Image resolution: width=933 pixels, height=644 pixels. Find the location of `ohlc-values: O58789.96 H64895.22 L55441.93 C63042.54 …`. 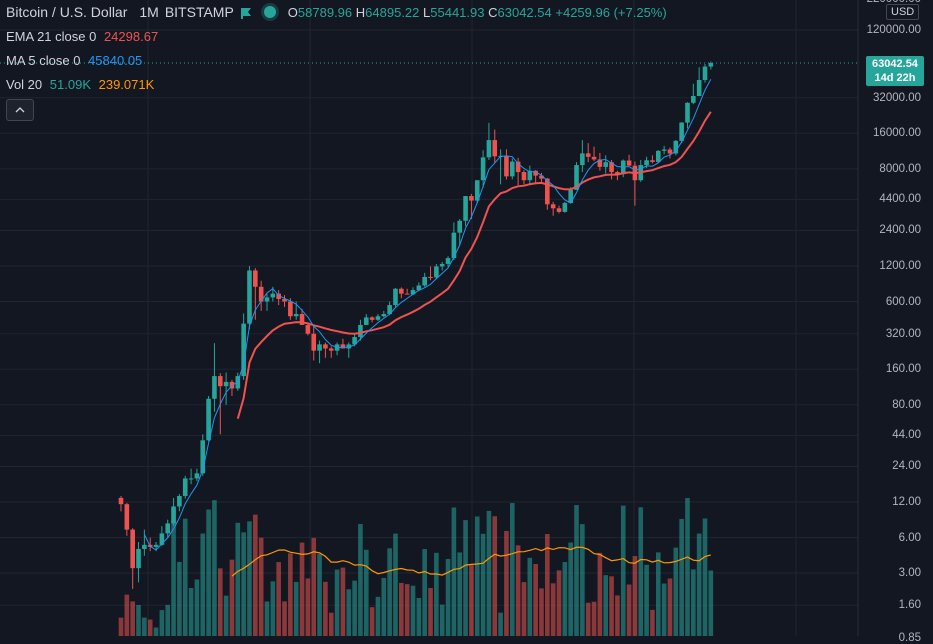

ohlc-values: O58789.96 H64895.22 L55441.93 C63042.54 … is located at coordinates (477, 12).